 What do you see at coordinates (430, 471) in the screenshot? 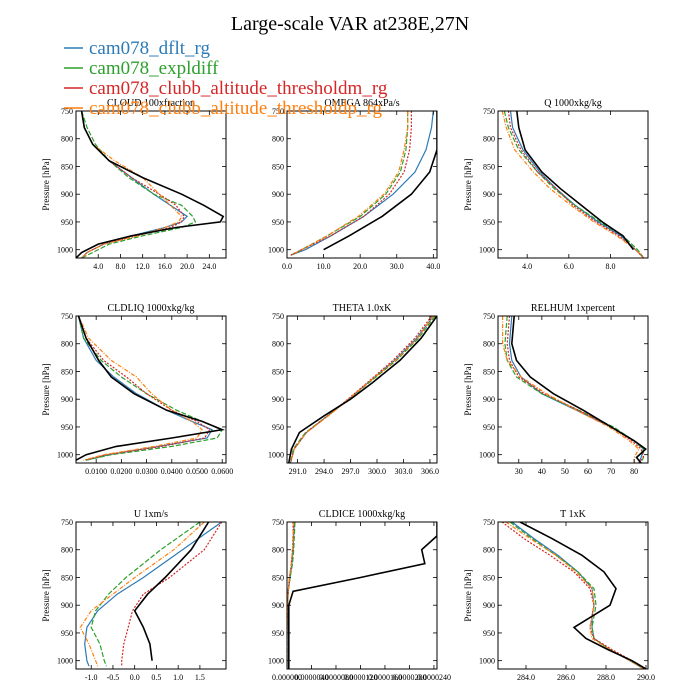
I see `x-tick-label: 306.0` at bounding box center [430, 471].